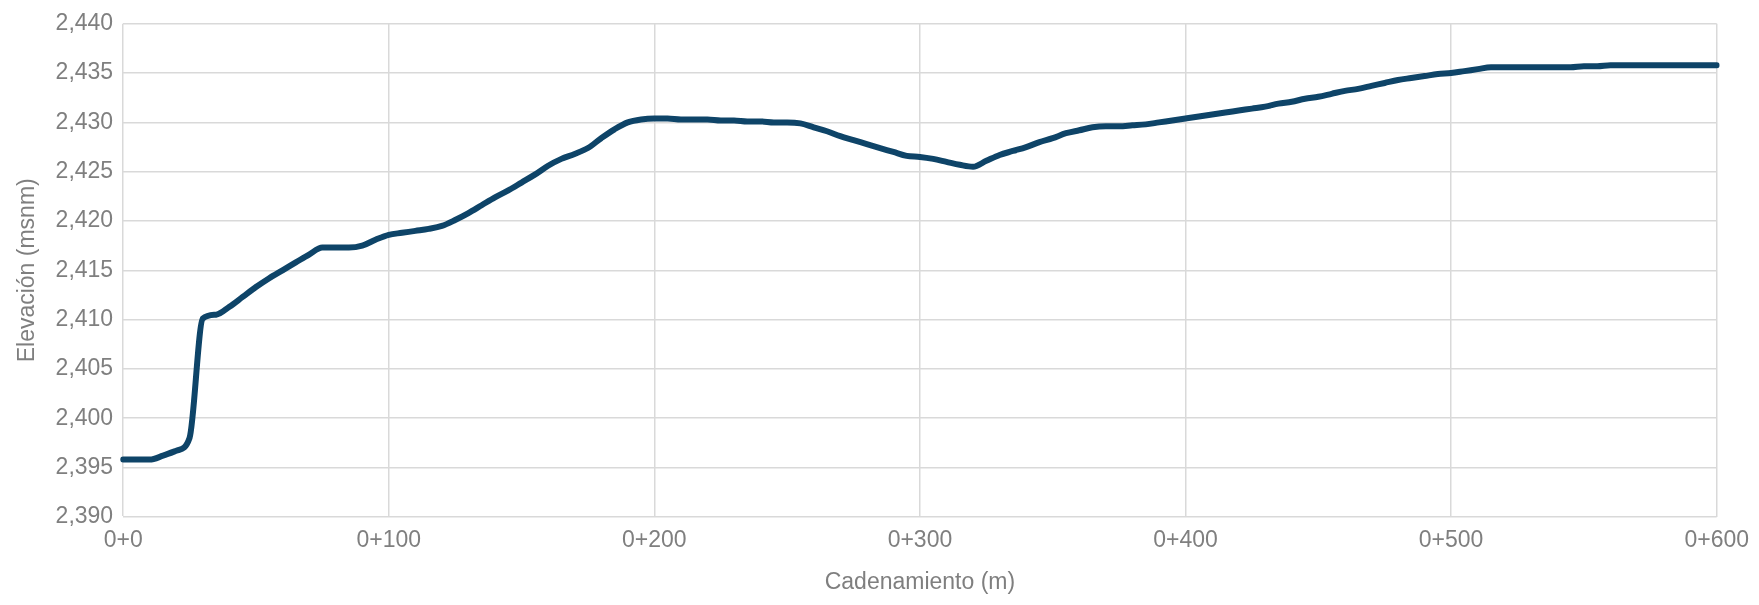  I want to click on y-tick-label: 2,425, so click(84, 170).